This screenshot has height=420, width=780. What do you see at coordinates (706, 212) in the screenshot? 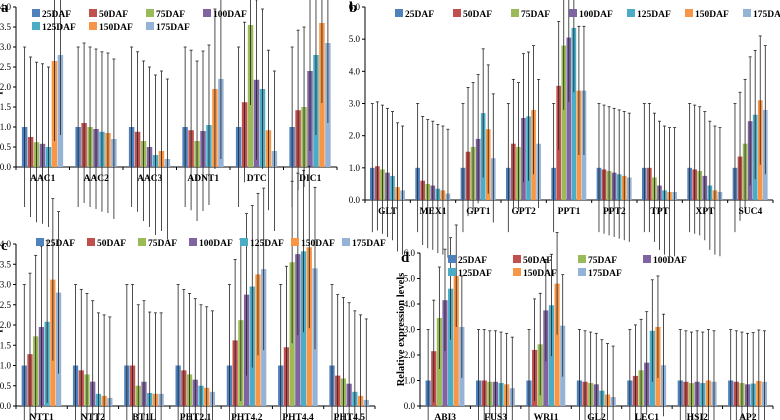
I see `x-tick-label: XPT` at bounding box center [706, 212].